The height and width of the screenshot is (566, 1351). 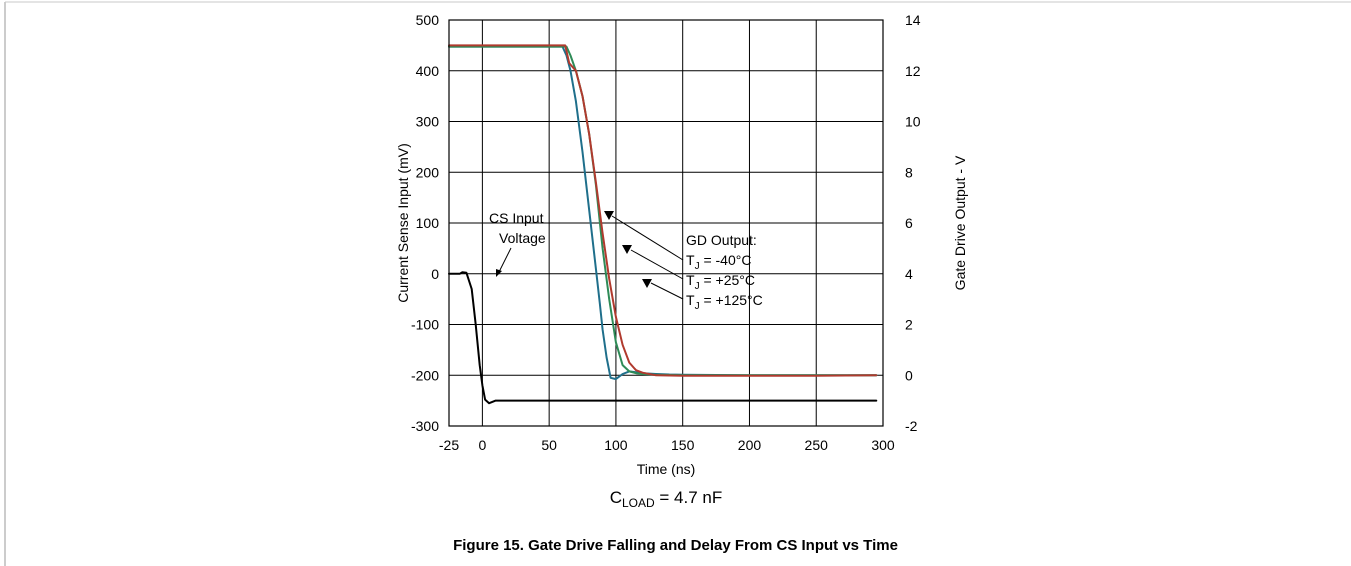 I want to click on cs-input-label-line2: Voltage, so click(x=522, y=238).